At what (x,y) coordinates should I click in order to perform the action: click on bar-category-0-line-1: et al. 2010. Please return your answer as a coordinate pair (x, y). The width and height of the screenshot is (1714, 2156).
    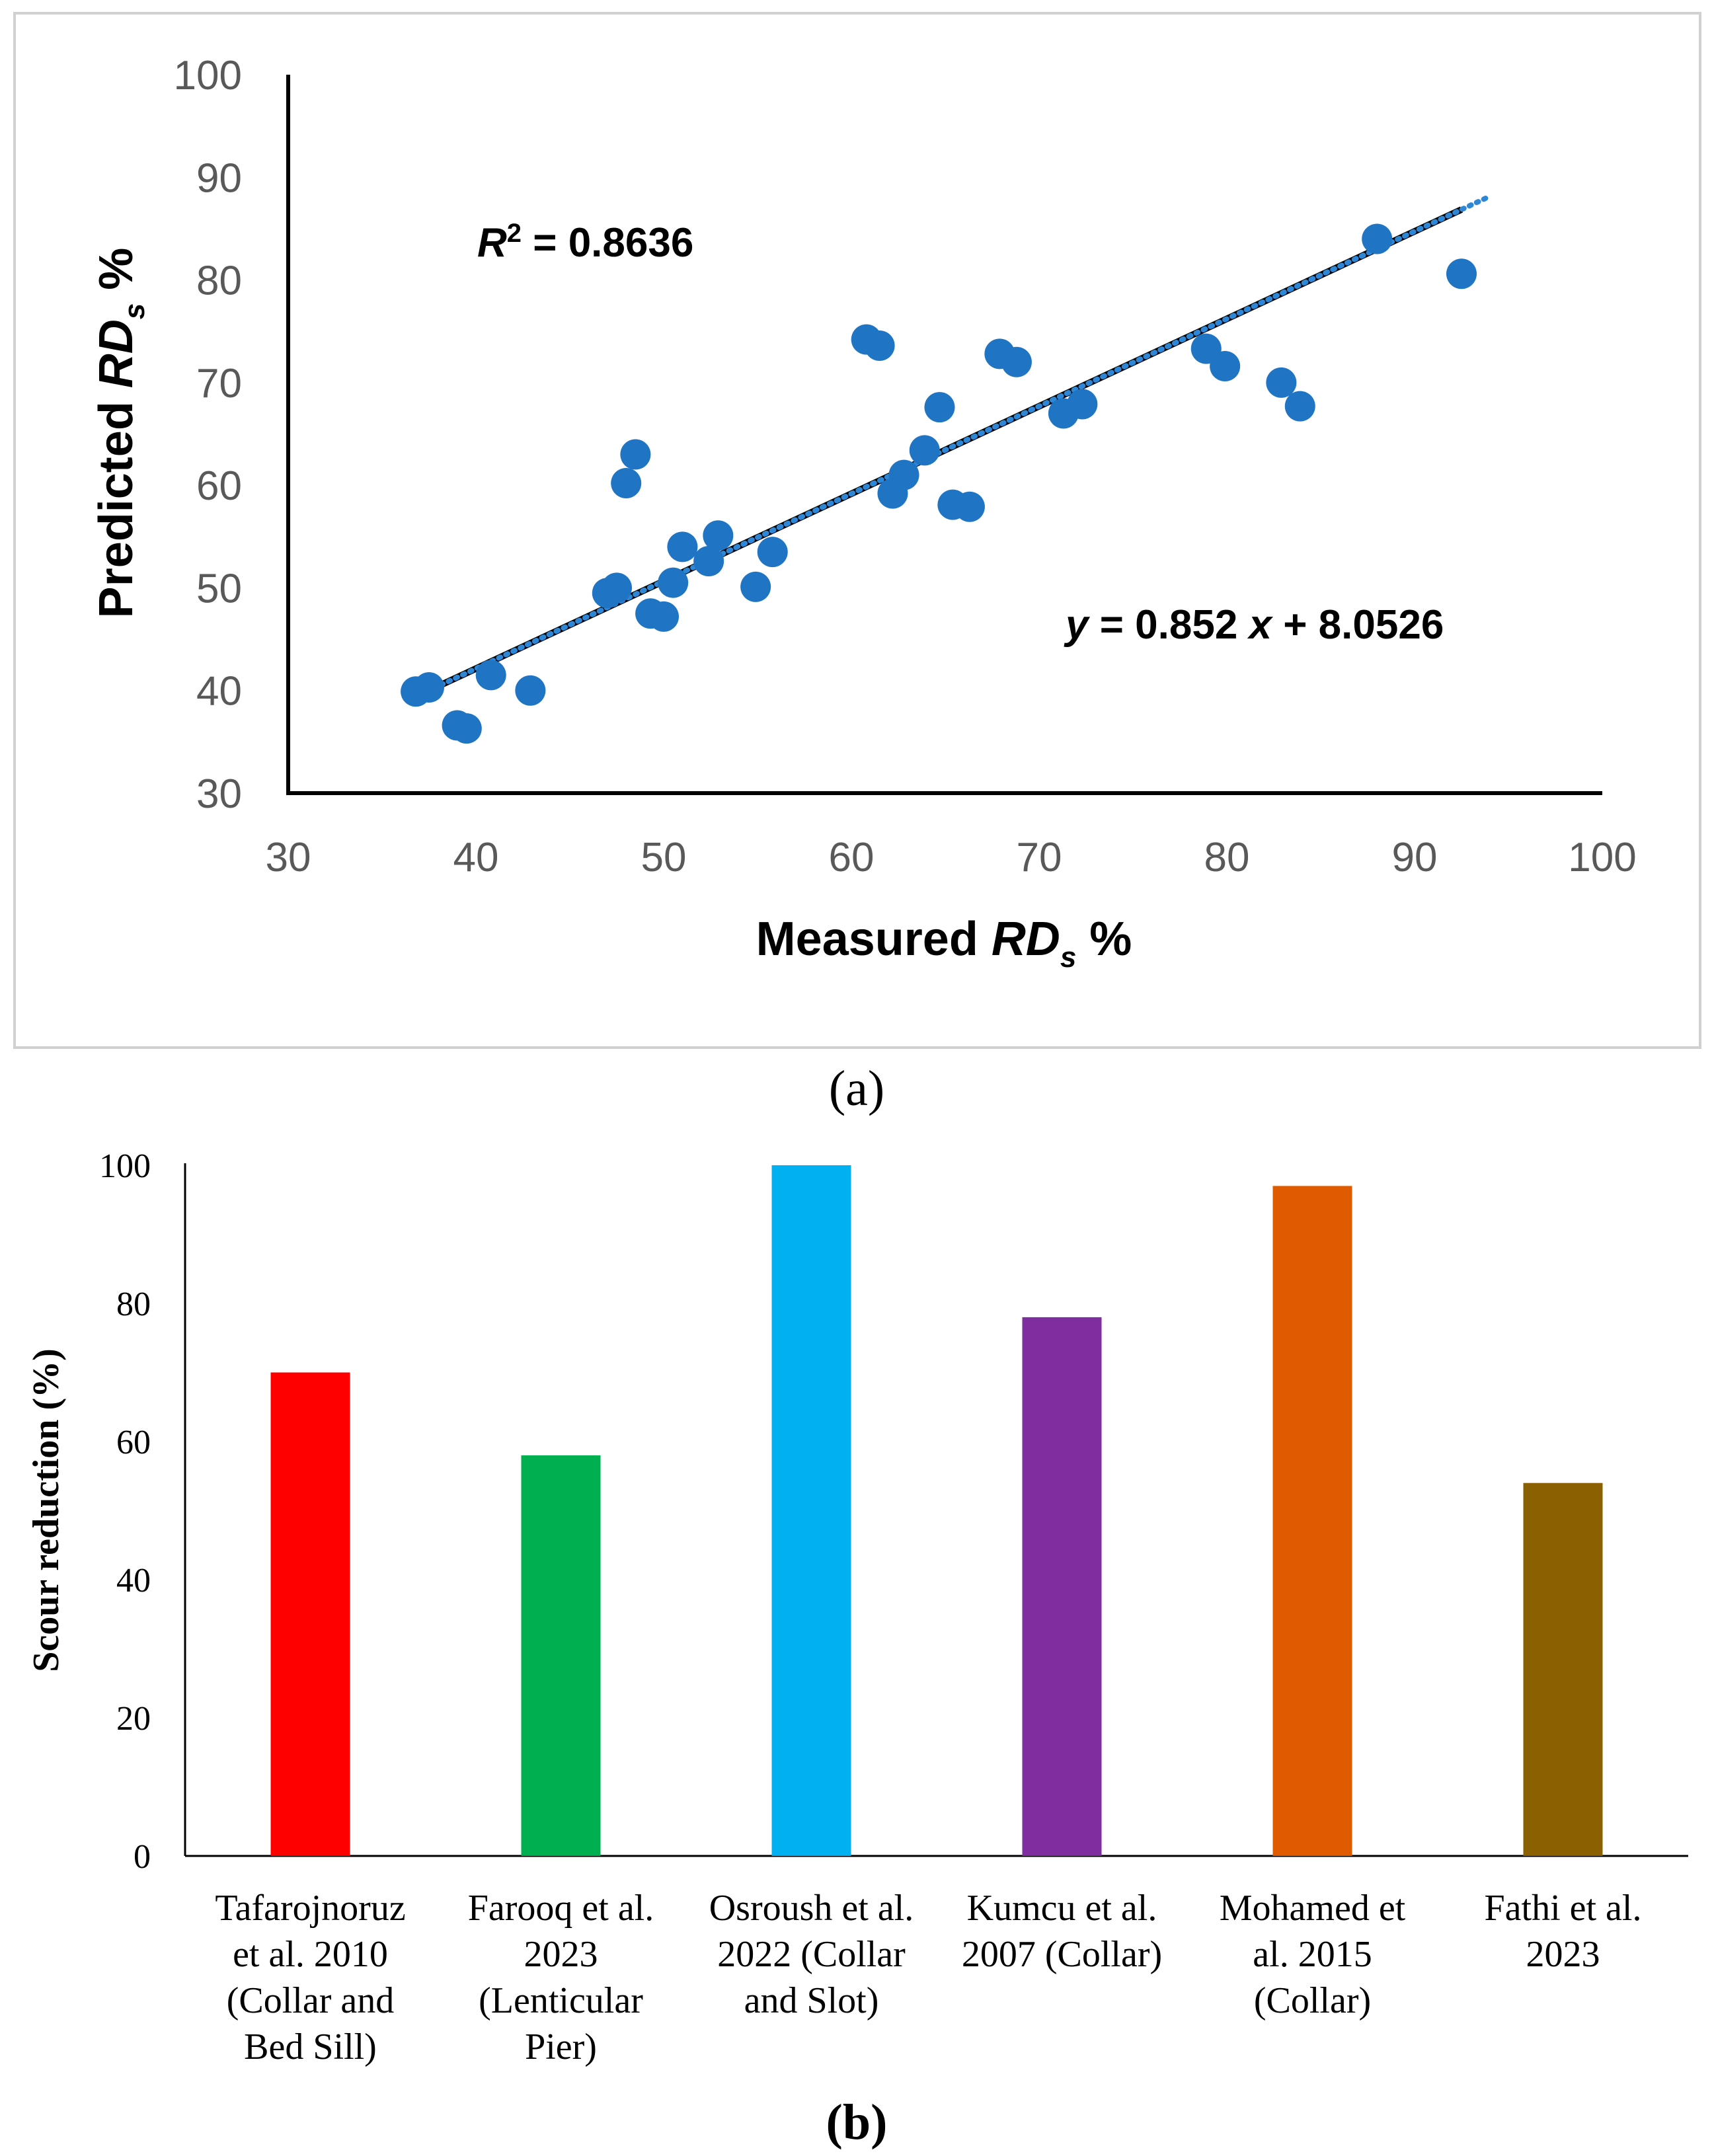
    Looking at the image, I should click on (310, 1954).